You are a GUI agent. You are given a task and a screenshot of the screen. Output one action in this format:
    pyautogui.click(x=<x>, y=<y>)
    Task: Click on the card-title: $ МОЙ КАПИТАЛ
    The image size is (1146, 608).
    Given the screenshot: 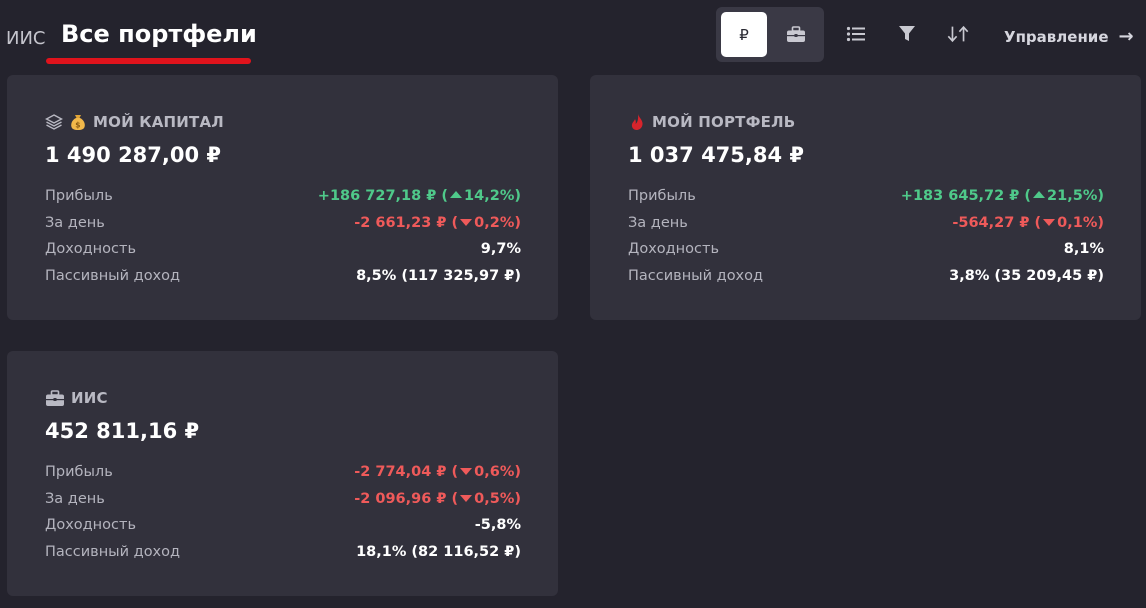 What is the action you would take?
    pyautogui.click(x=134, y=122)
    